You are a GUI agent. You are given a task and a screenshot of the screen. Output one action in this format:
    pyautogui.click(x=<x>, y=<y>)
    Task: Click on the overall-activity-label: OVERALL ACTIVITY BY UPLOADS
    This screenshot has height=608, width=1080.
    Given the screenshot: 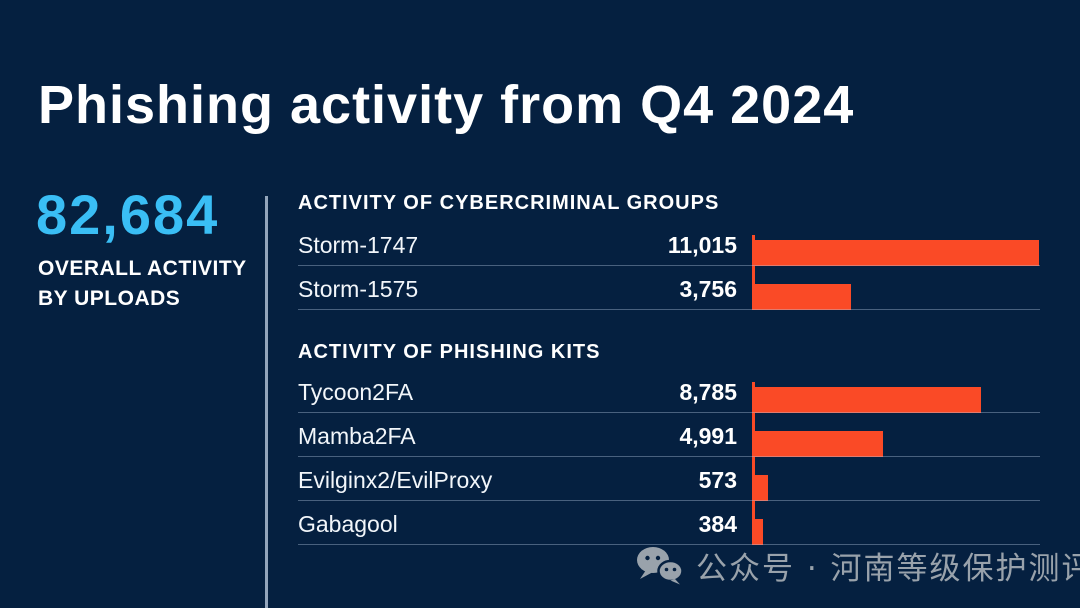 What is the action you would take?
    pyautogui.click(x=142, y=284)
    